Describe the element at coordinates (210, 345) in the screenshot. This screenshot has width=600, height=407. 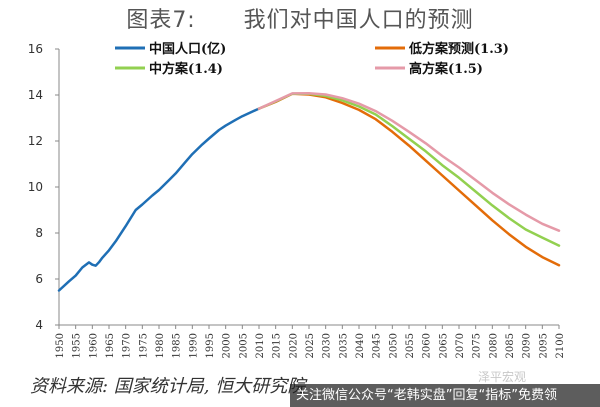
I see `x-tick-label: 1995` at that location.